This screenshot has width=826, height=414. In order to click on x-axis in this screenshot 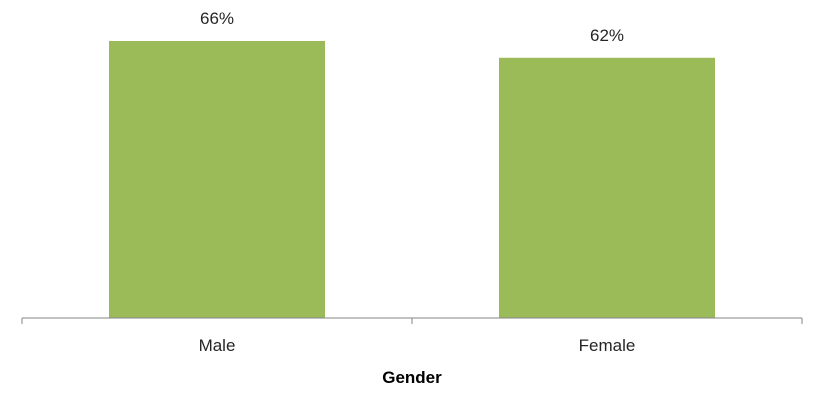, I will do `click(412, 320)`.